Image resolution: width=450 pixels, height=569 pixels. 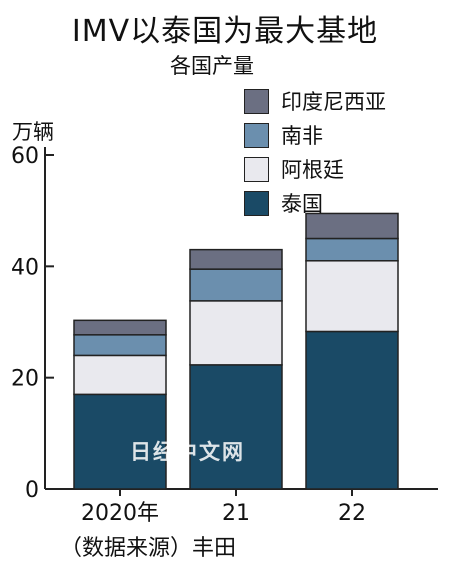 I want to click on y-tick-label: 60, so click(x=25, y=156).